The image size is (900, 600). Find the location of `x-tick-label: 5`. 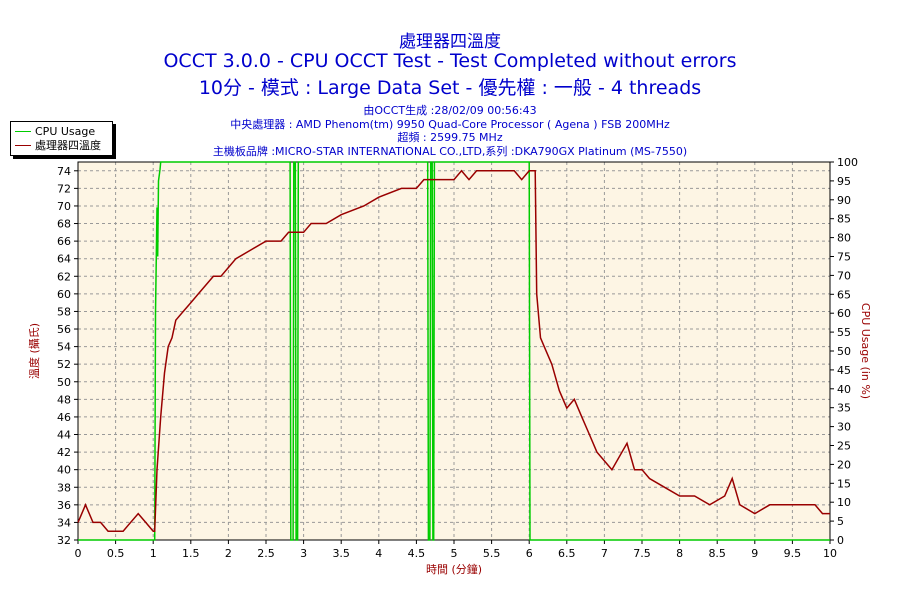

x-tick-label: 5 is located at coordinates (454, 553).